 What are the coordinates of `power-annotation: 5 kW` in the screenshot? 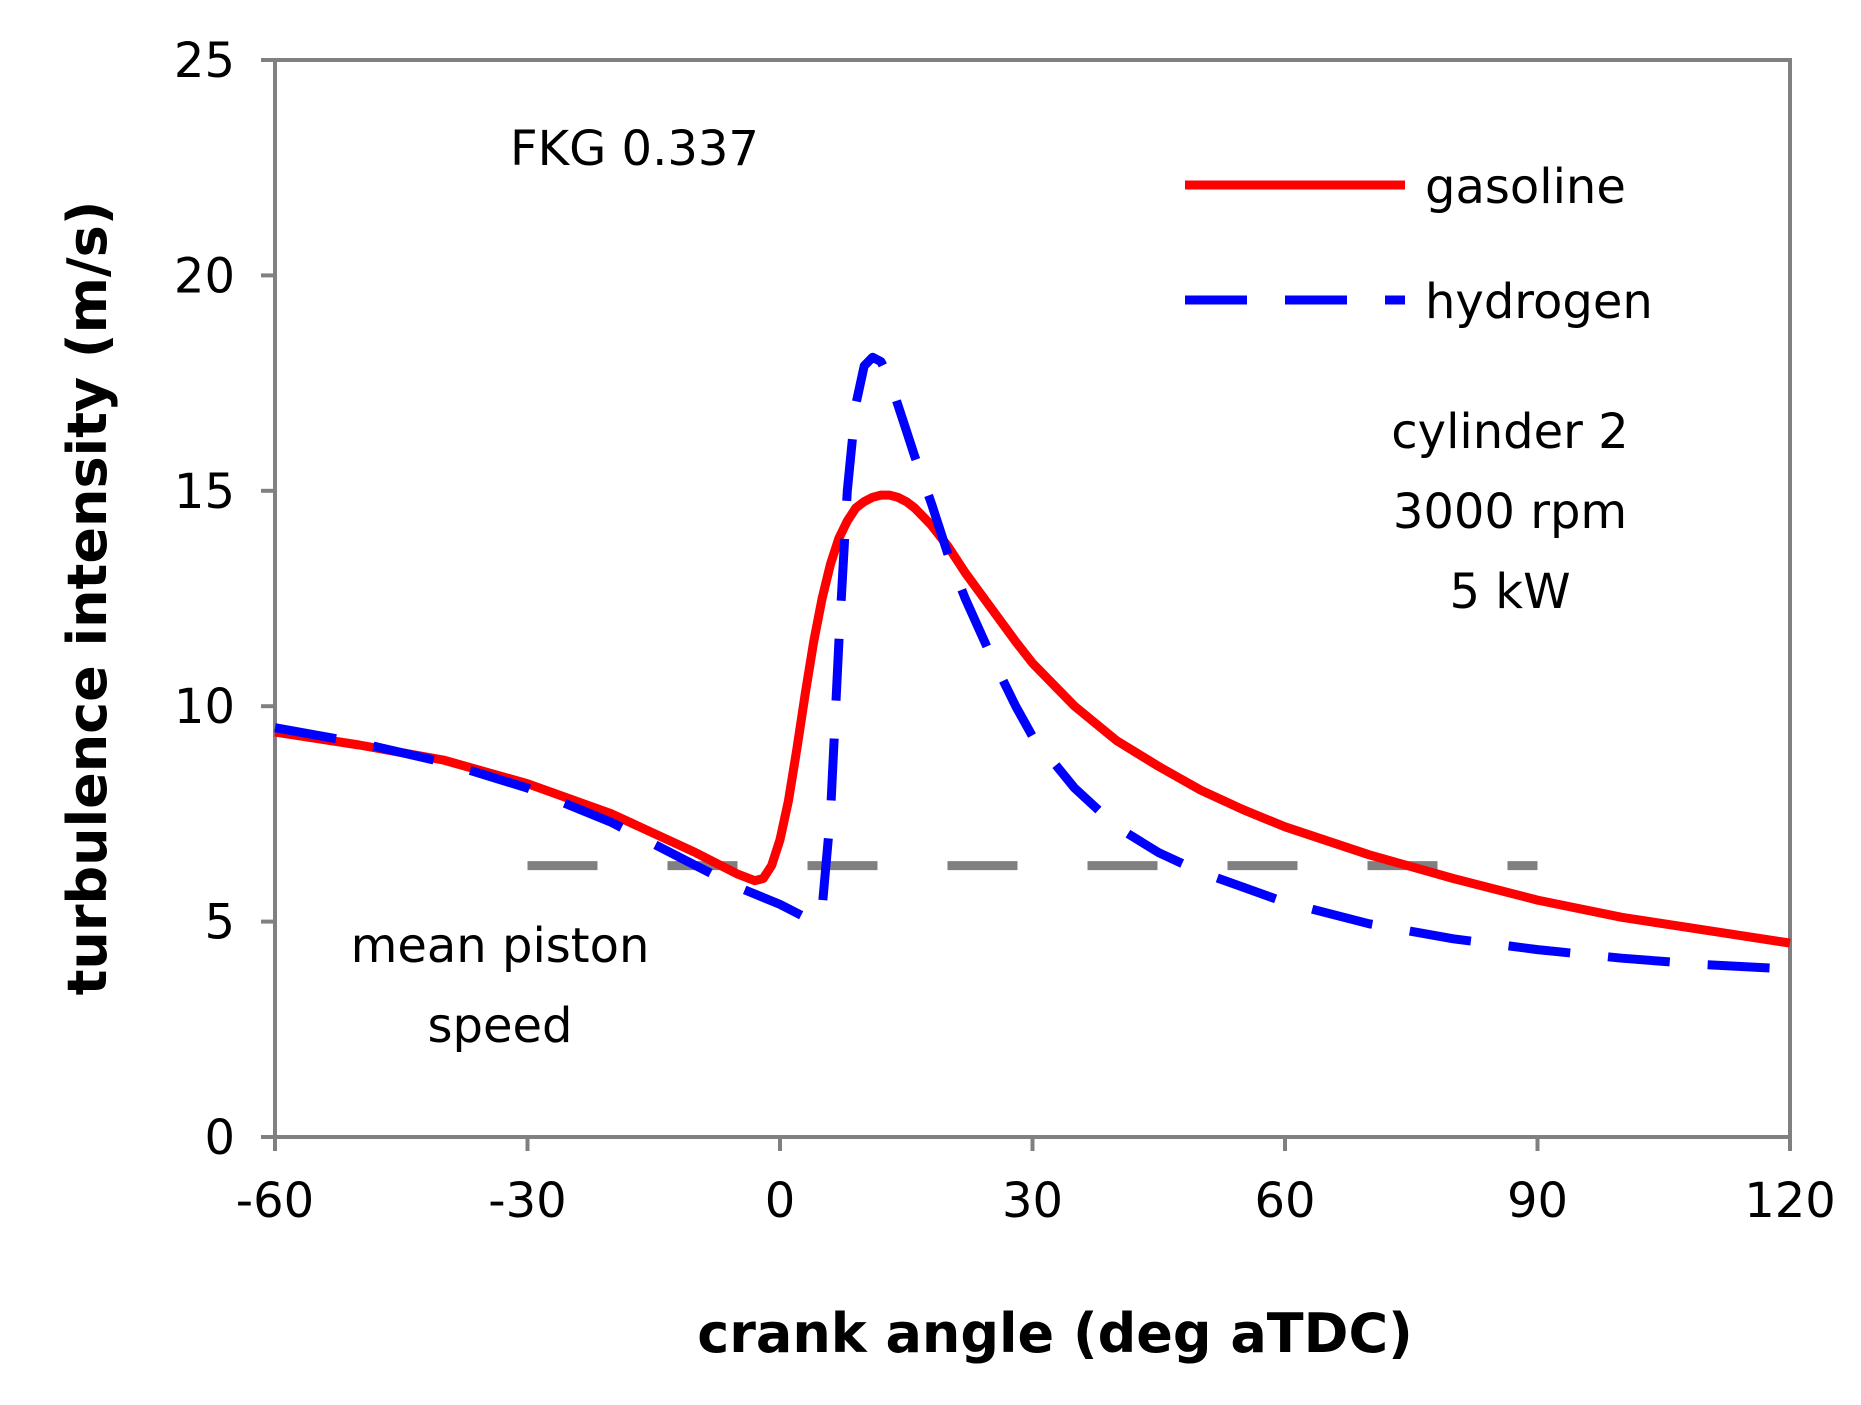 It's located at (1509, 592).